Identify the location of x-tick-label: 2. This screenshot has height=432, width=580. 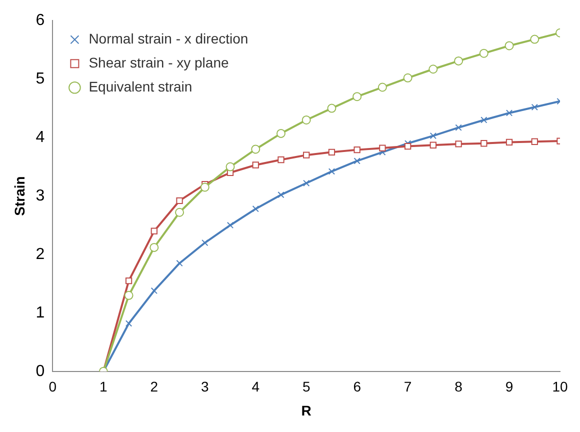
(154, 386).